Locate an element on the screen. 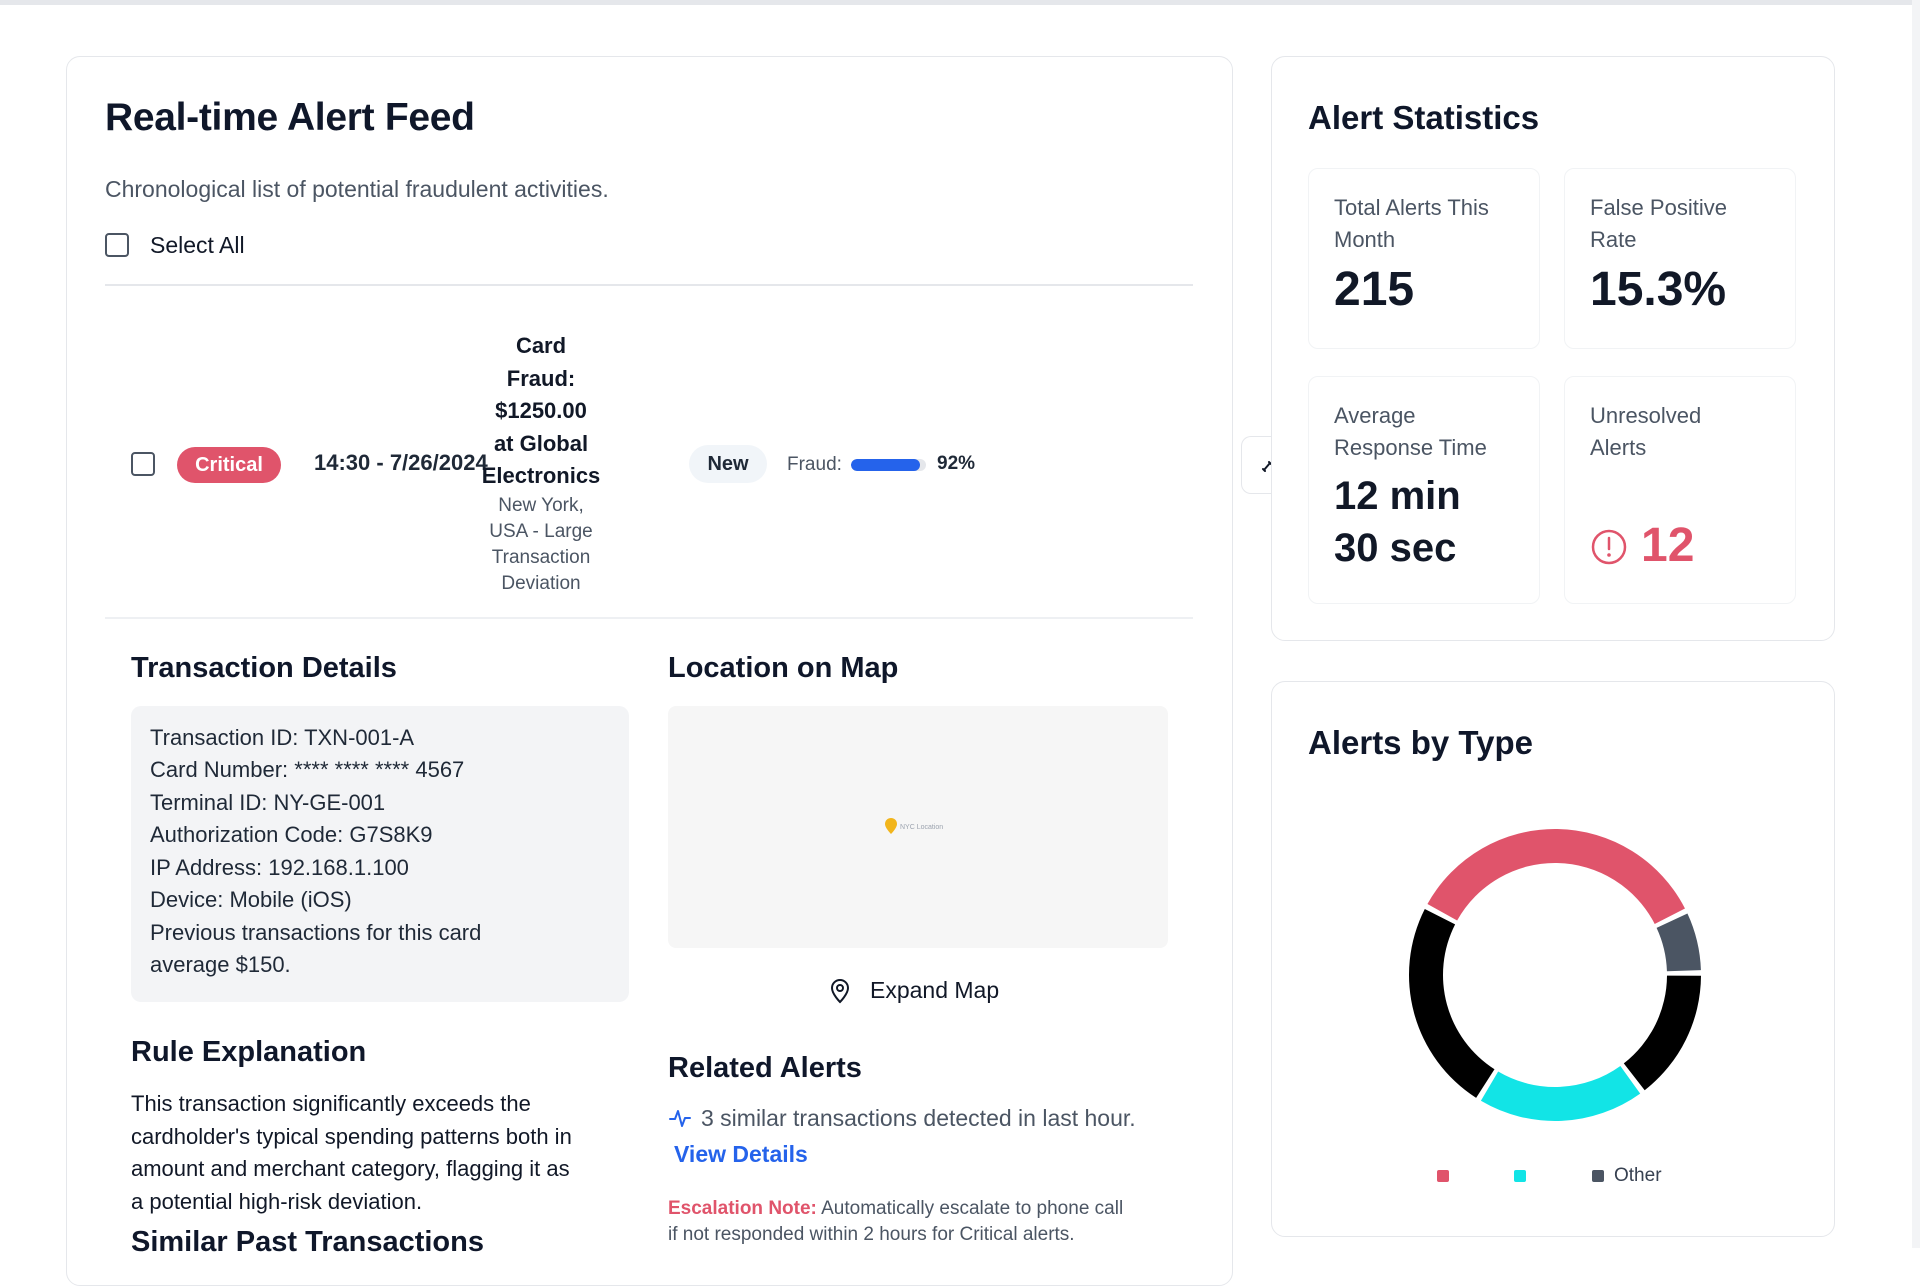  alert-title-line: at Global is located at coordinates (541, 443).